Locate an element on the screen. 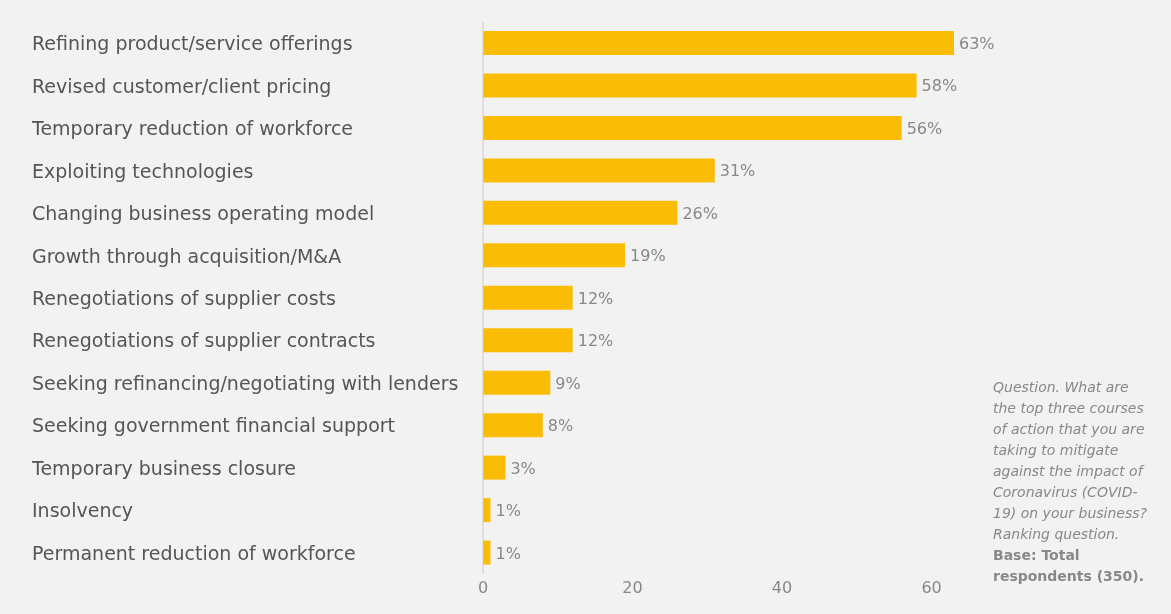 Image resolution: width=1171 pixels, height=614 pixels. x-tick-label: 0 is located at coordinates (483, 588).